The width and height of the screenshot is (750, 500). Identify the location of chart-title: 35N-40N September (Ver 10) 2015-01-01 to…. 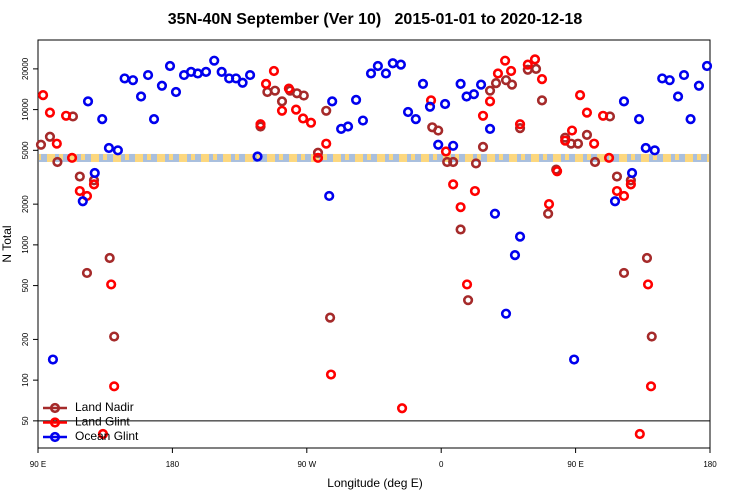
(375, 19).